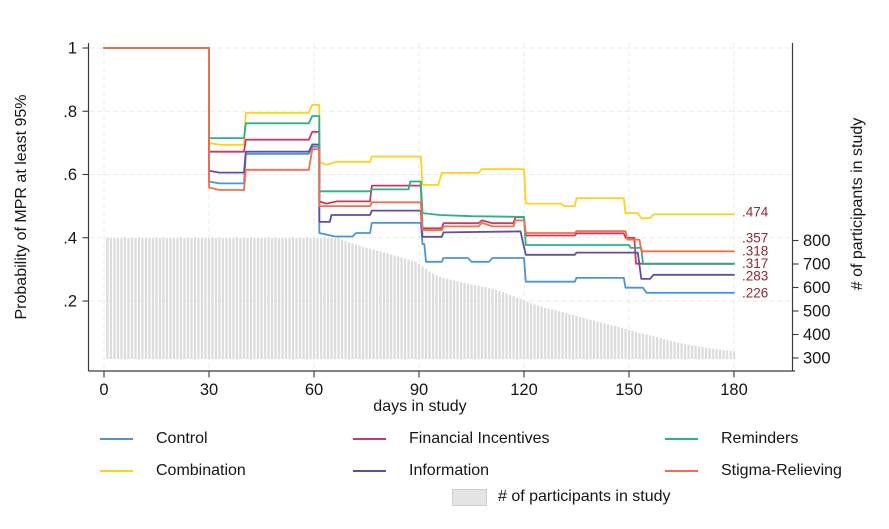  Describe the element at coordinates (103, 390) in the screenshot. I see `bottom-axis-tick-label: 0` at that location.